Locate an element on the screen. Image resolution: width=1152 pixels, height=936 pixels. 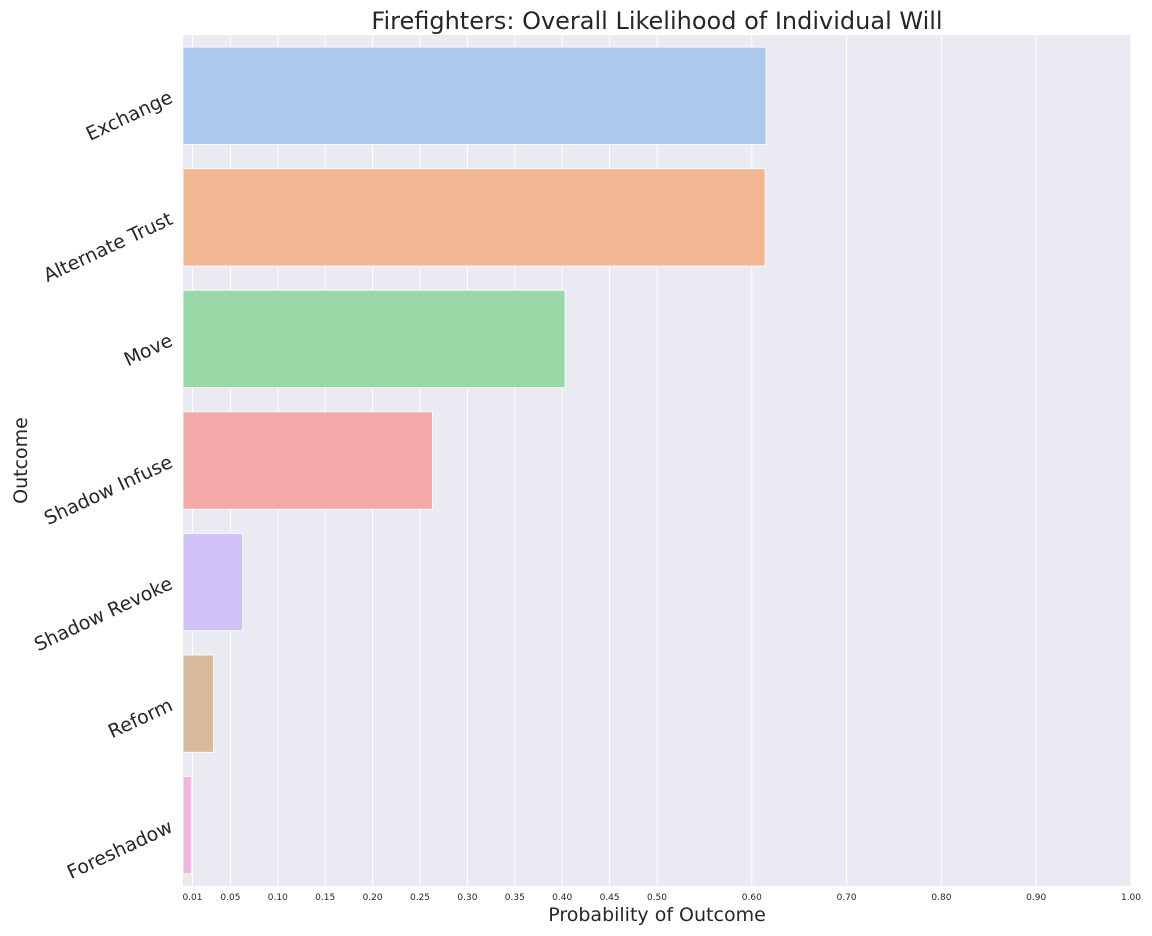
x-tick-label: 0.30 is located at coordinates (467, 898).